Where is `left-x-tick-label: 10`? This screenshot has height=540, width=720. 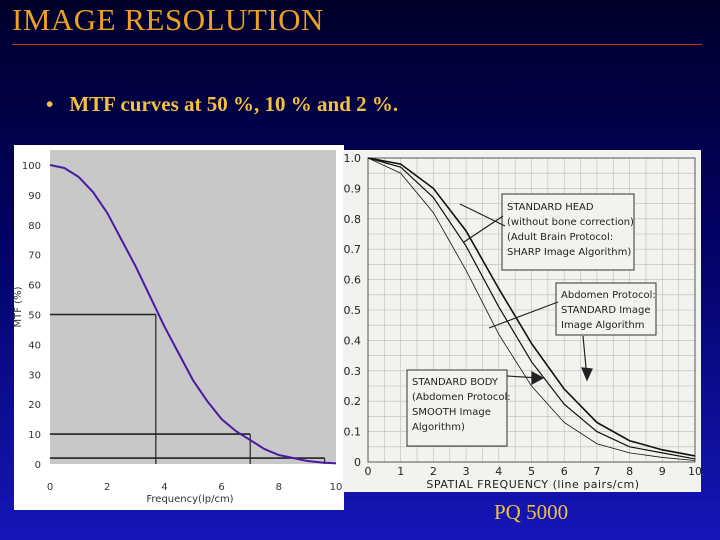
left-x-tick-label: 10 is located at coordinates (336, 487).